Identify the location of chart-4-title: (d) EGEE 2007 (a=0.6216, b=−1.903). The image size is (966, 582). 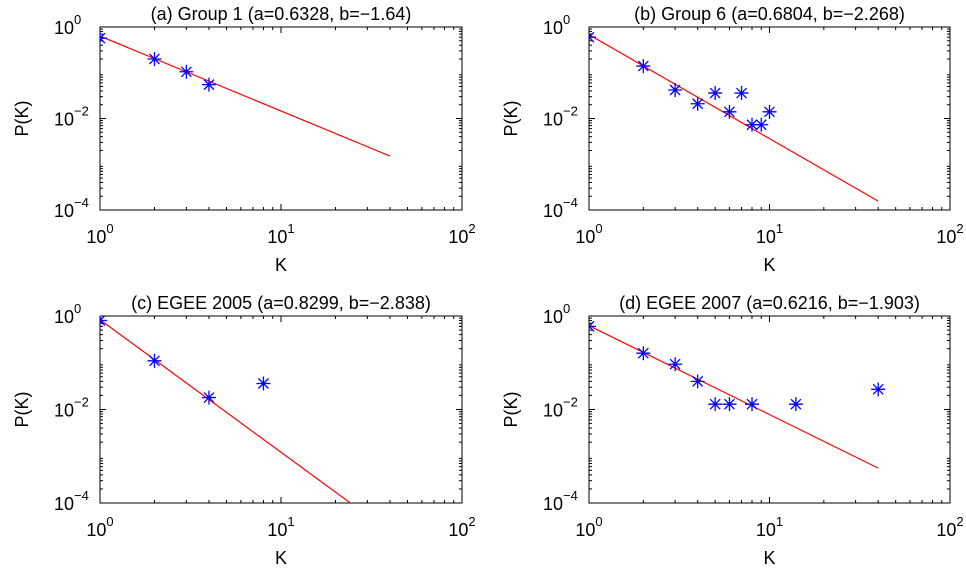
(769, 303).